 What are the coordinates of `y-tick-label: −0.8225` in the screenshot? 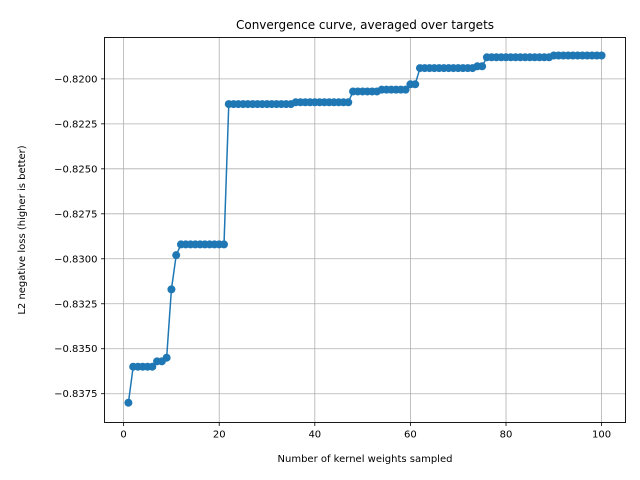 It's located at (75, 124).